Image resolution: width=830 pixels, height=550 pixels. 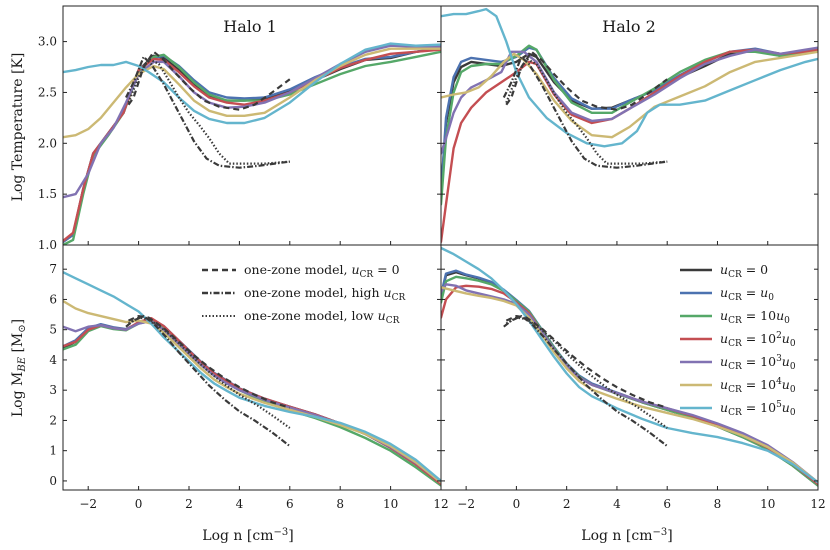 I want to click on legend-entry-u0zero: uCR = 0, so click(x=724, y=271).